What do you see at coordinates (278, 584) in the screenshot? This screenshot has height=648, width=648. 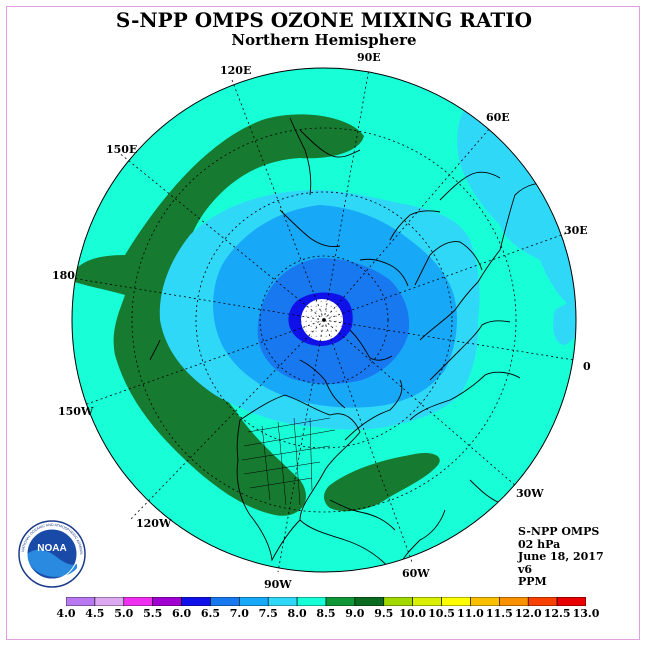 I see `lon-label-90w: 90W` at bounding box center [278, 584].